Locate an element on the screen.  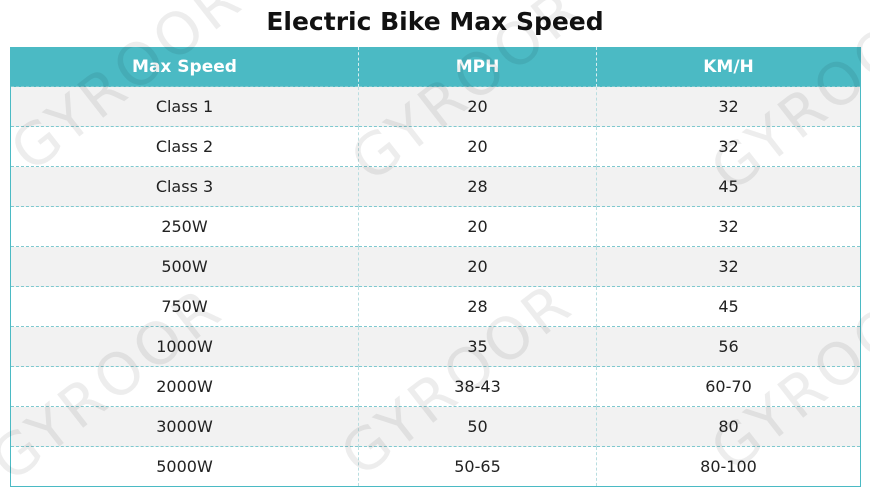
page-title: Electric Bike Max Speed is located at coordinates (435, 21).